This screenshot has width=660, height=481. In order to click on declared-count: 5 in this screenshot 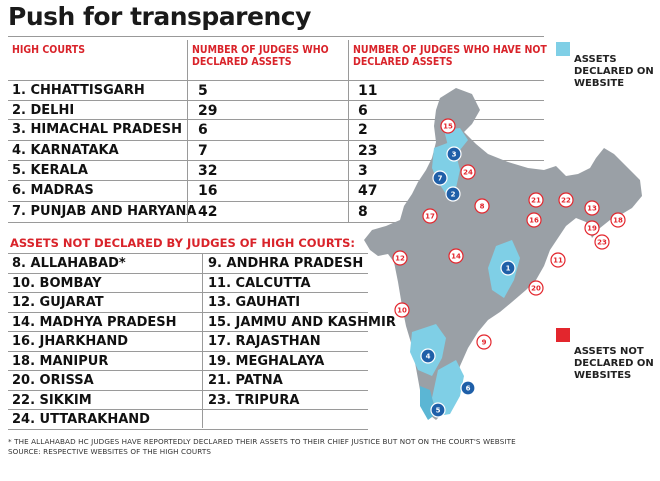, I will do `click(203, 91)`.